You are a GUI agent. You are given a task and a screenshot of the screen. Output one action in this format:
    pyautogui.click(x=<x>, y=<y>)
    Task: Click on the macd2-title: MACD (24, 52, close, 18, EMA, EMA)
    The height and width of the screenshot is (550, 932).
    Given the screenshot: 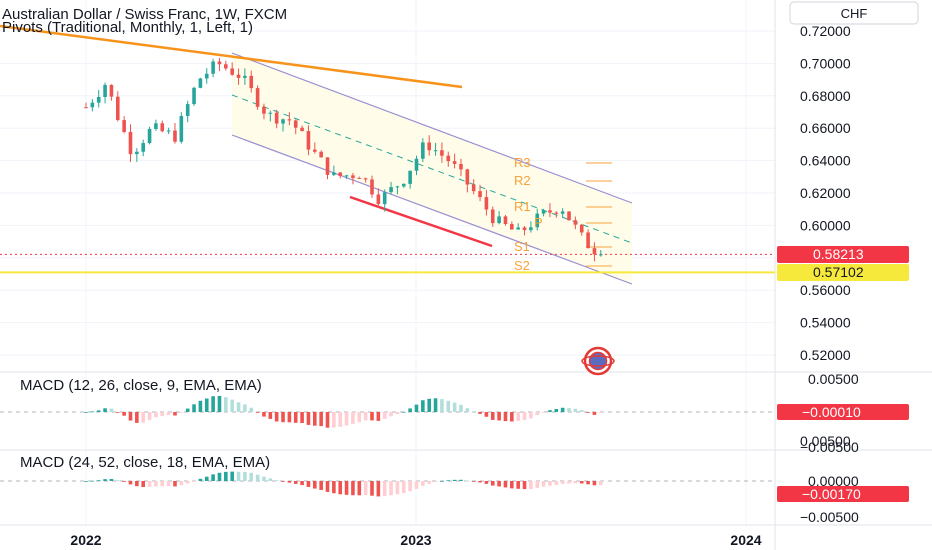 What is the action you would take?
    pyautogui.click(x=145, y=462)
    